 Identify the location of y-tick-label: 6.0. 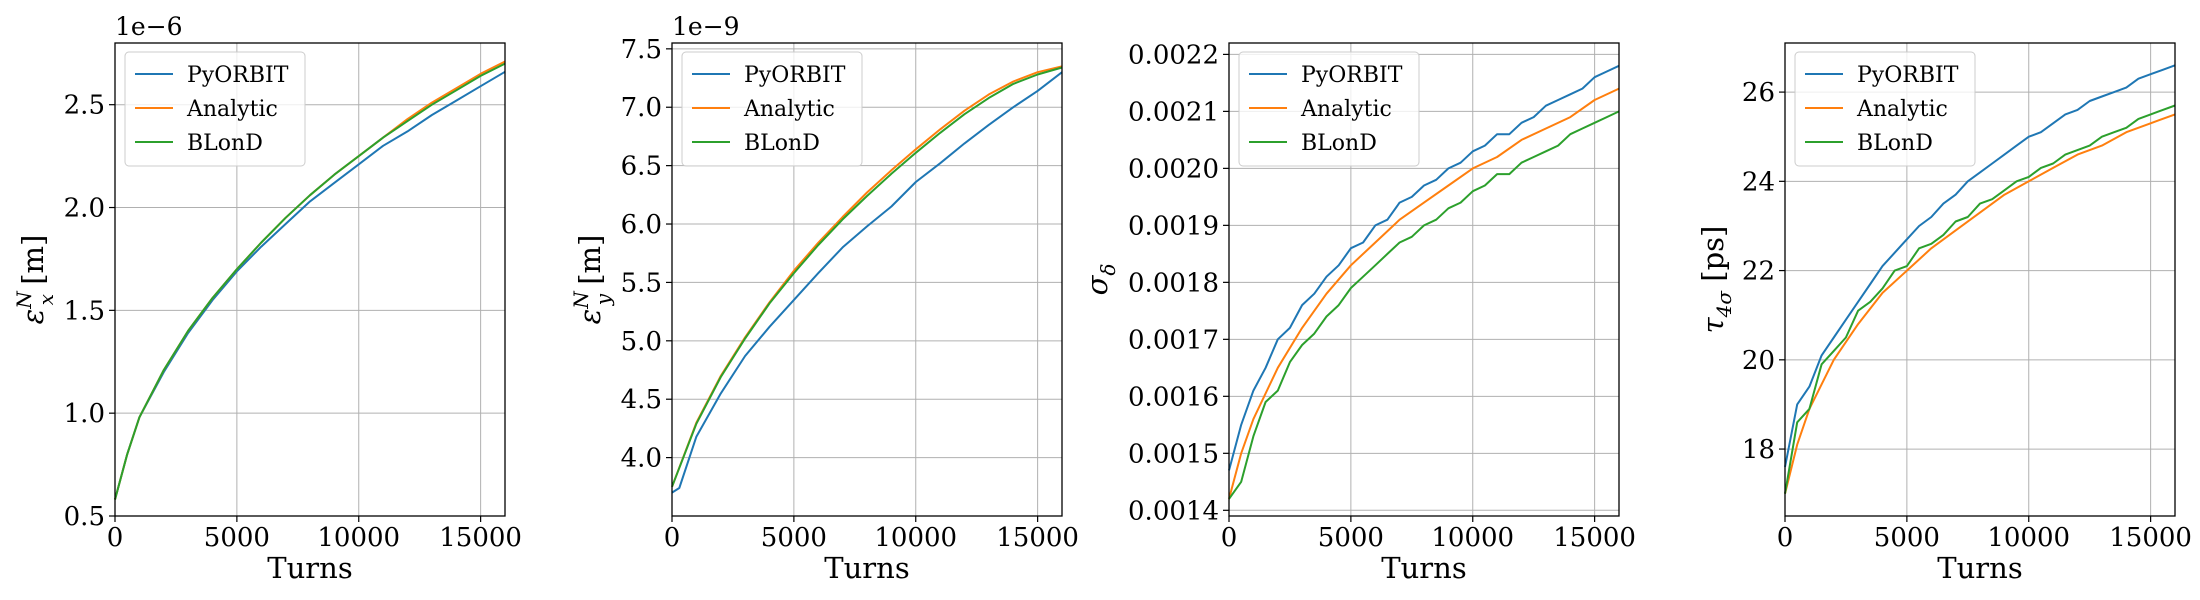
(641, 225).